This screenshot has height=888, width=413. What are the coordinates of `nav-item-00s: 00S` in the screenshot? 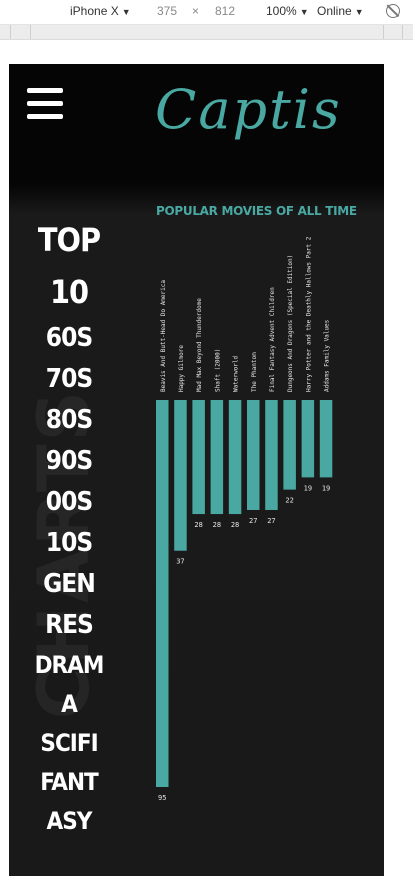 It's located at (69, 502).